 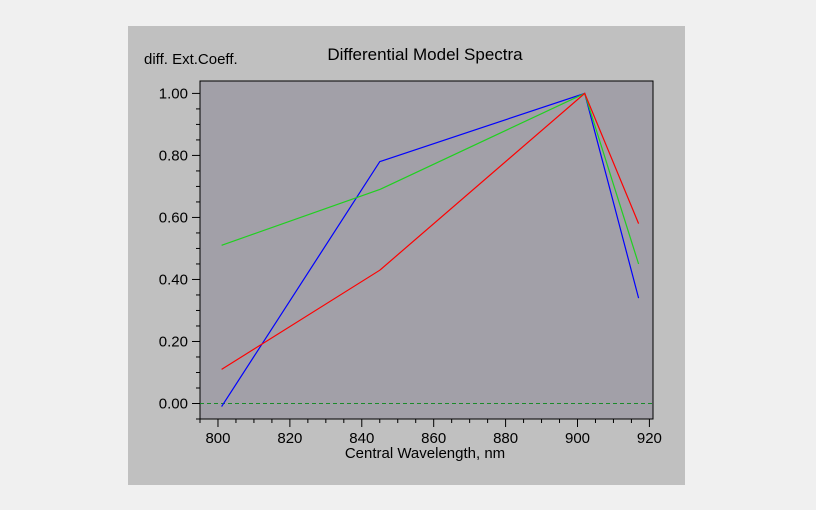 I want to click on x-tick-label: 820, so click(x=289, y=438).